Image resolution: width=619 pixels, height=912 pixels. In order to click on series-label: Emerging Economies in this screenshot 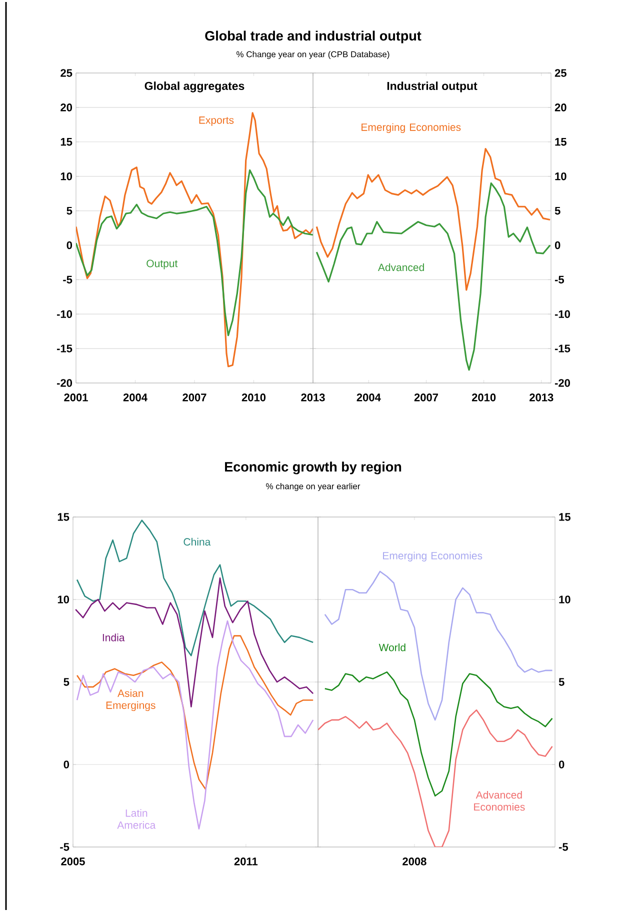, I will do `click(432, 557)`.